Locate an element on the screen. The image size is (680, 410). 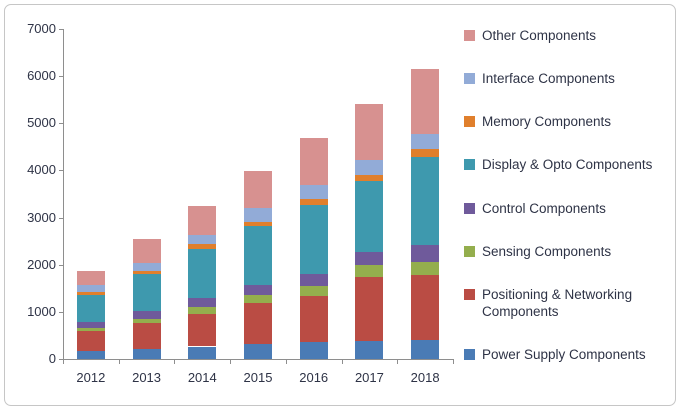
legend-item: Power Supply Components is located at coordinates (567, 354).